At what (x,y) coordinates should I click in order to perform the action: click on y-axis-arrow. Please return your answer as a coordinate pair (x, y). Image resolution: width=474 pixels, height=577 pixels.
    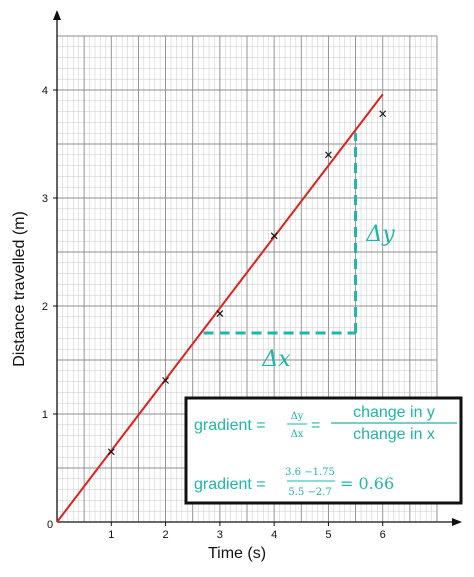
    Looking at the image, I should click on (57, 15).